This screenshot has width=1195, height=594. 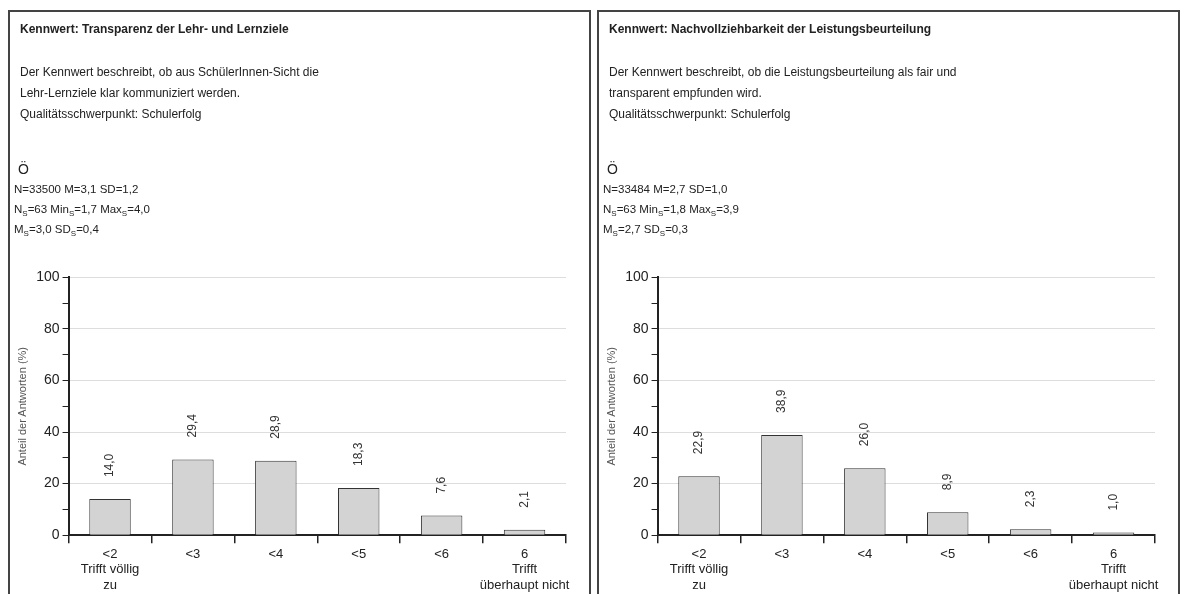 I want to click on data-label: 7,6, so click(x=440, y=485).